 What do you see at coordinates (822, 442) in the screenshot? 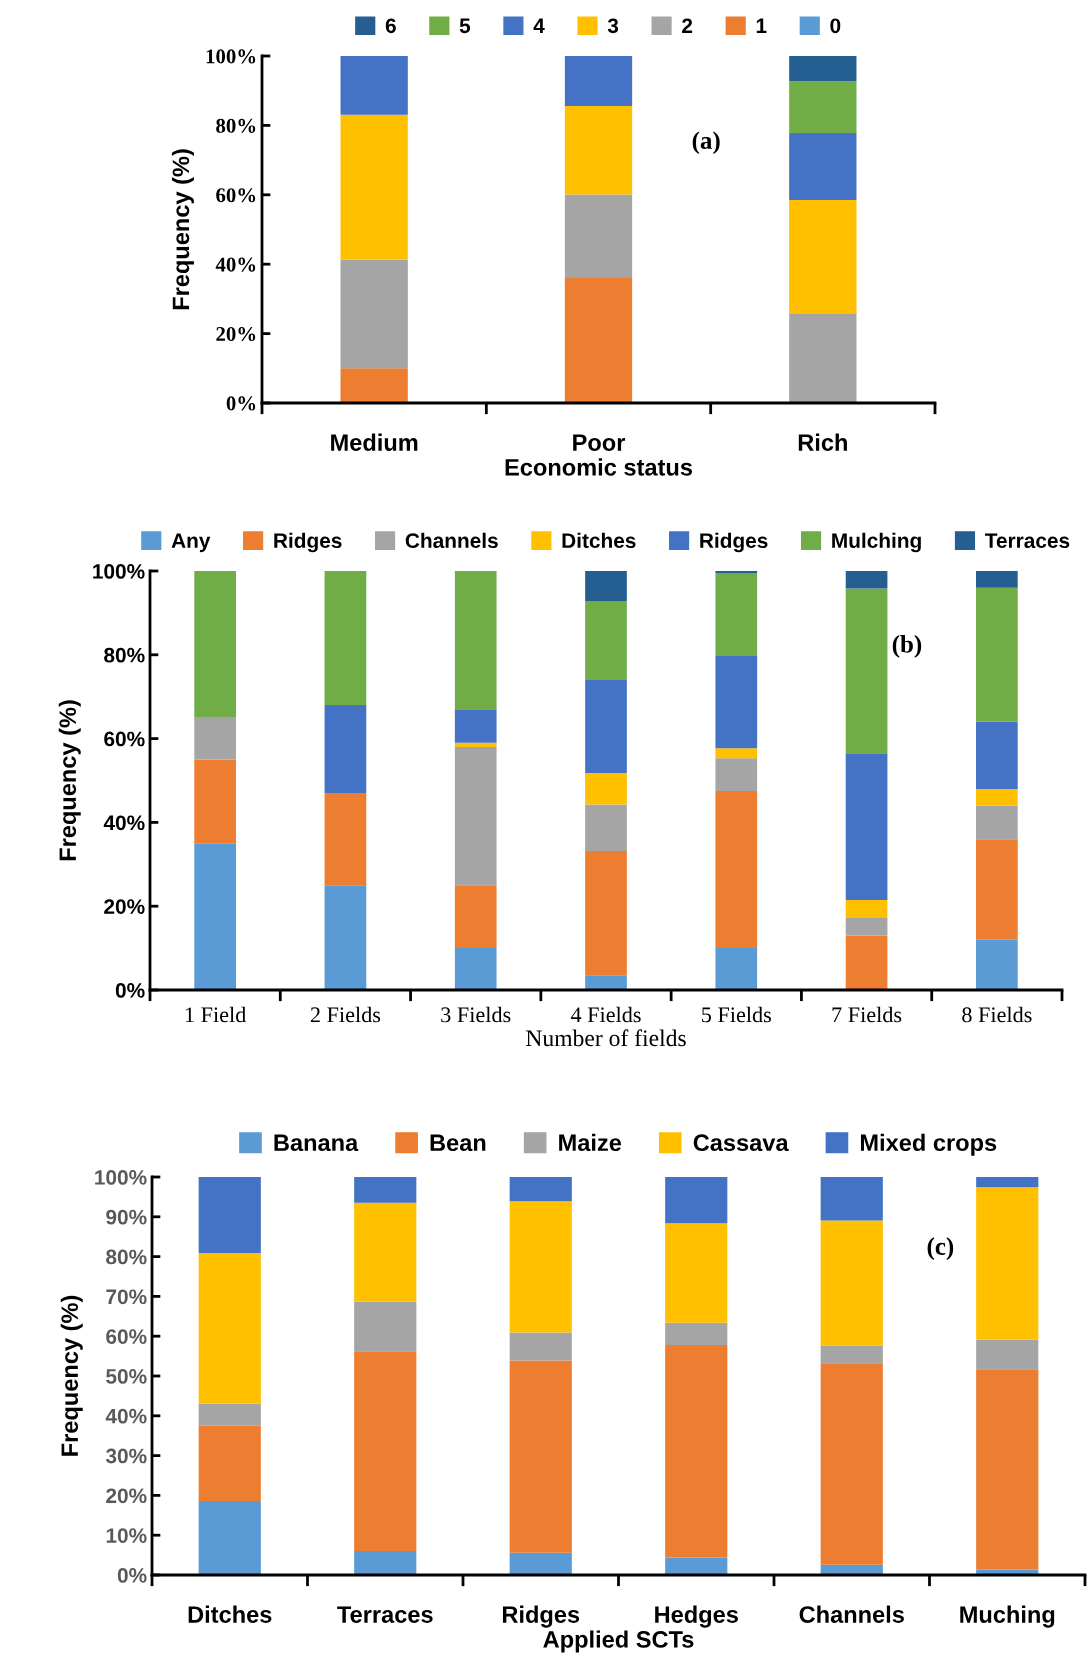
I see `x-tick-label: Rich` at bounding box center [822, 442].